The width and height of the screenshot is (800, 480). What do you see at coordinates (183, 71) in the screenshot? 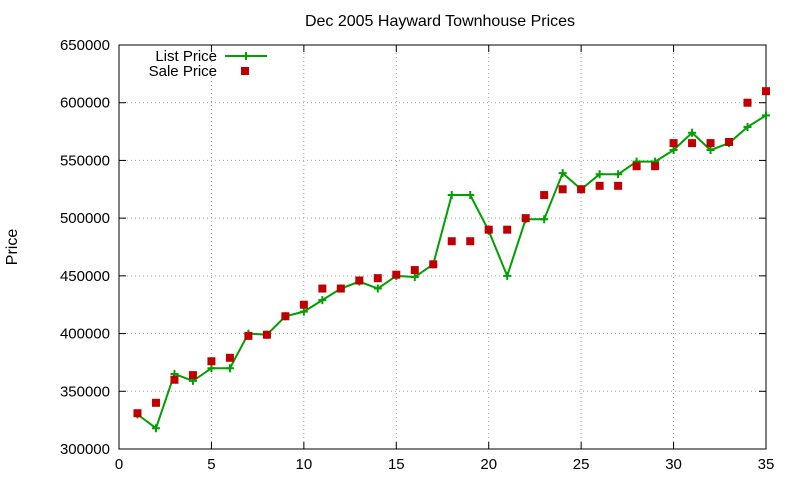
I see `legend-label-sale-price: Sale Price` at bounding box center [183, 71].